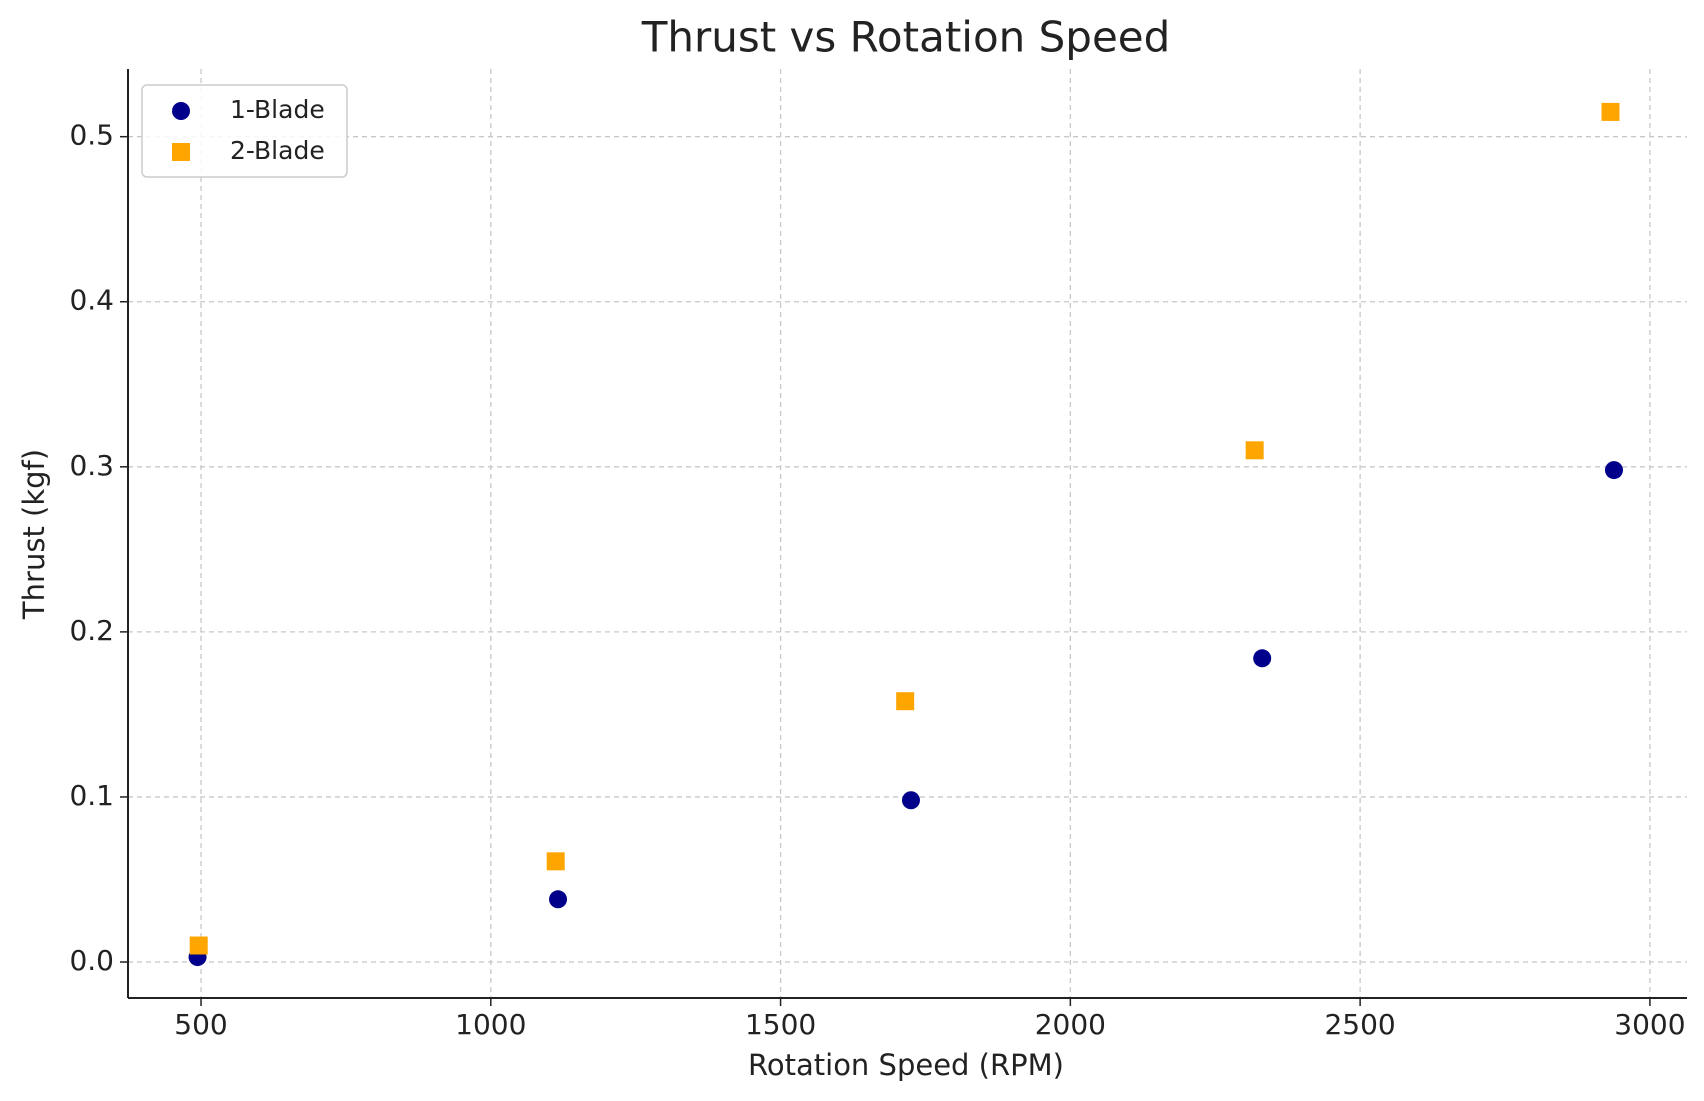 The width and height of the screenshot is (1704, 1101). Describe the element at coordinates (277, 109) in the screenshot. I see `legend-label: 1-Blade` at that location.